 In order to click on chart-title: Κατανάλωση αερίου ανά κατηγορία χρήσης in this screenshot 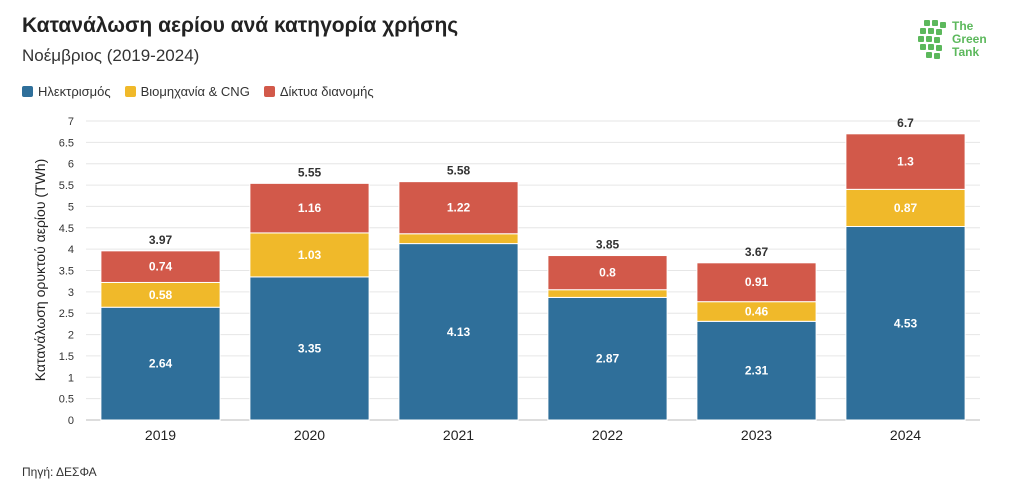, I will do `click(240, 25)`.